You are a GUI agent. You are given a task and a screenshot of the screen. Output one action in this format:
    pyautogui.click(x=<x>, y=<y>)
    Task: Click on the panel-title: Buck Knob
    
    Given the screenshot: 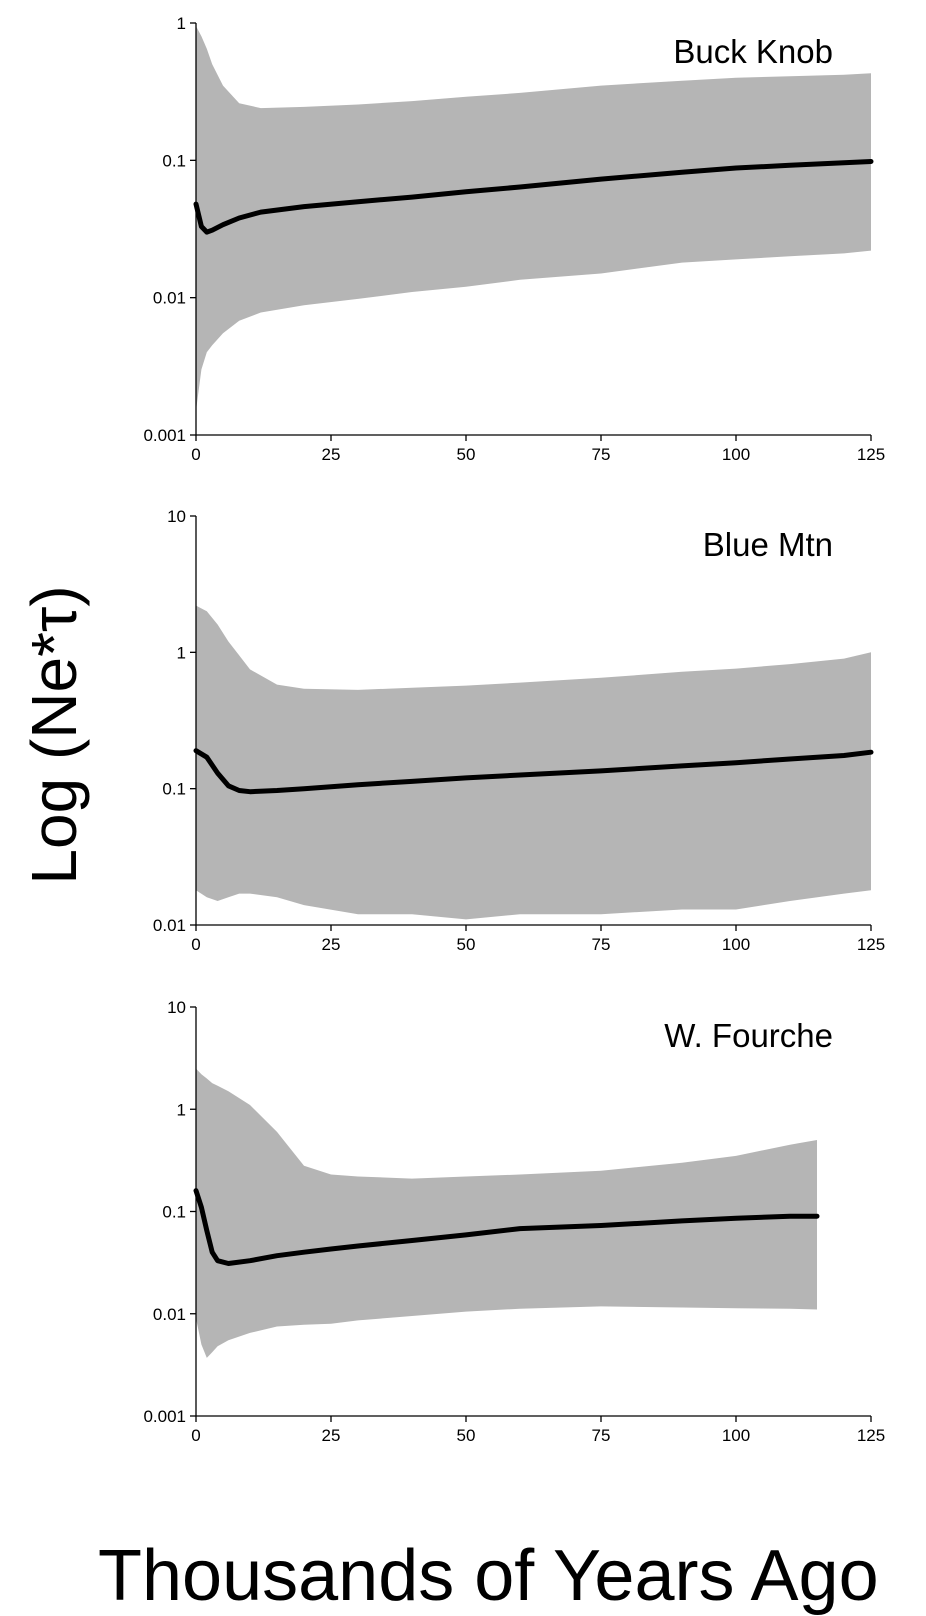 What is the action you would take?
    pyautogui.click(x=753, y=51)
    